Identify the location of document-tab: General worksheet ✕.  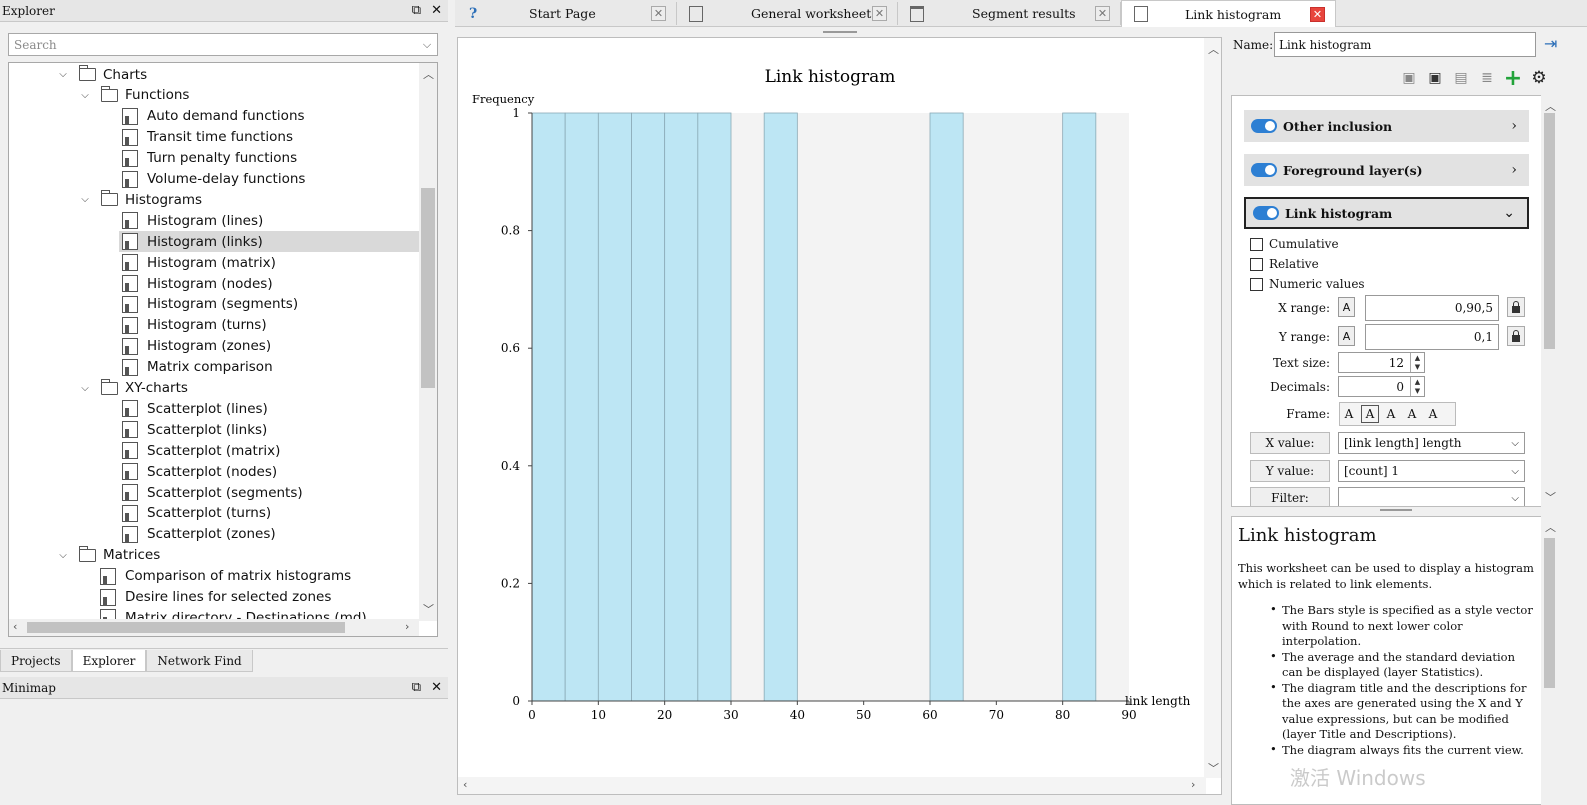
(787, 13).